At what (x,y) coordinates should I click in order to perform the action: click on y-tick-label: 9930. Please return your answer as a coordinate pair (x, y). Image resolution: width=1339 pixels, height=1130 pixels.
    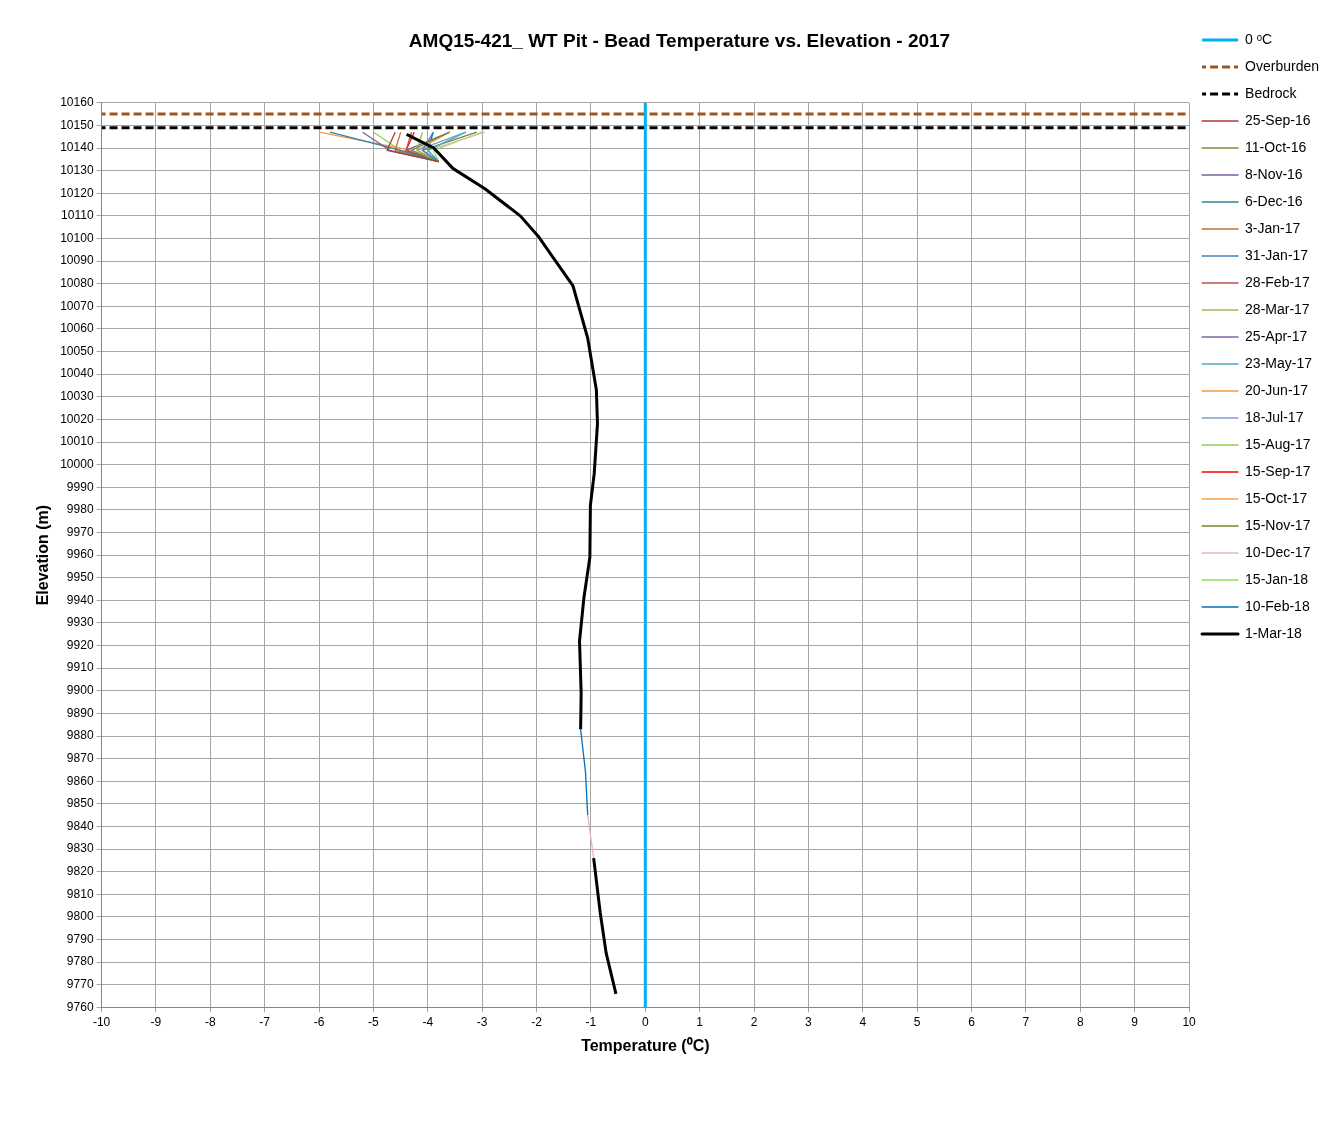
    Looking at the image, I should click on (80, 622).